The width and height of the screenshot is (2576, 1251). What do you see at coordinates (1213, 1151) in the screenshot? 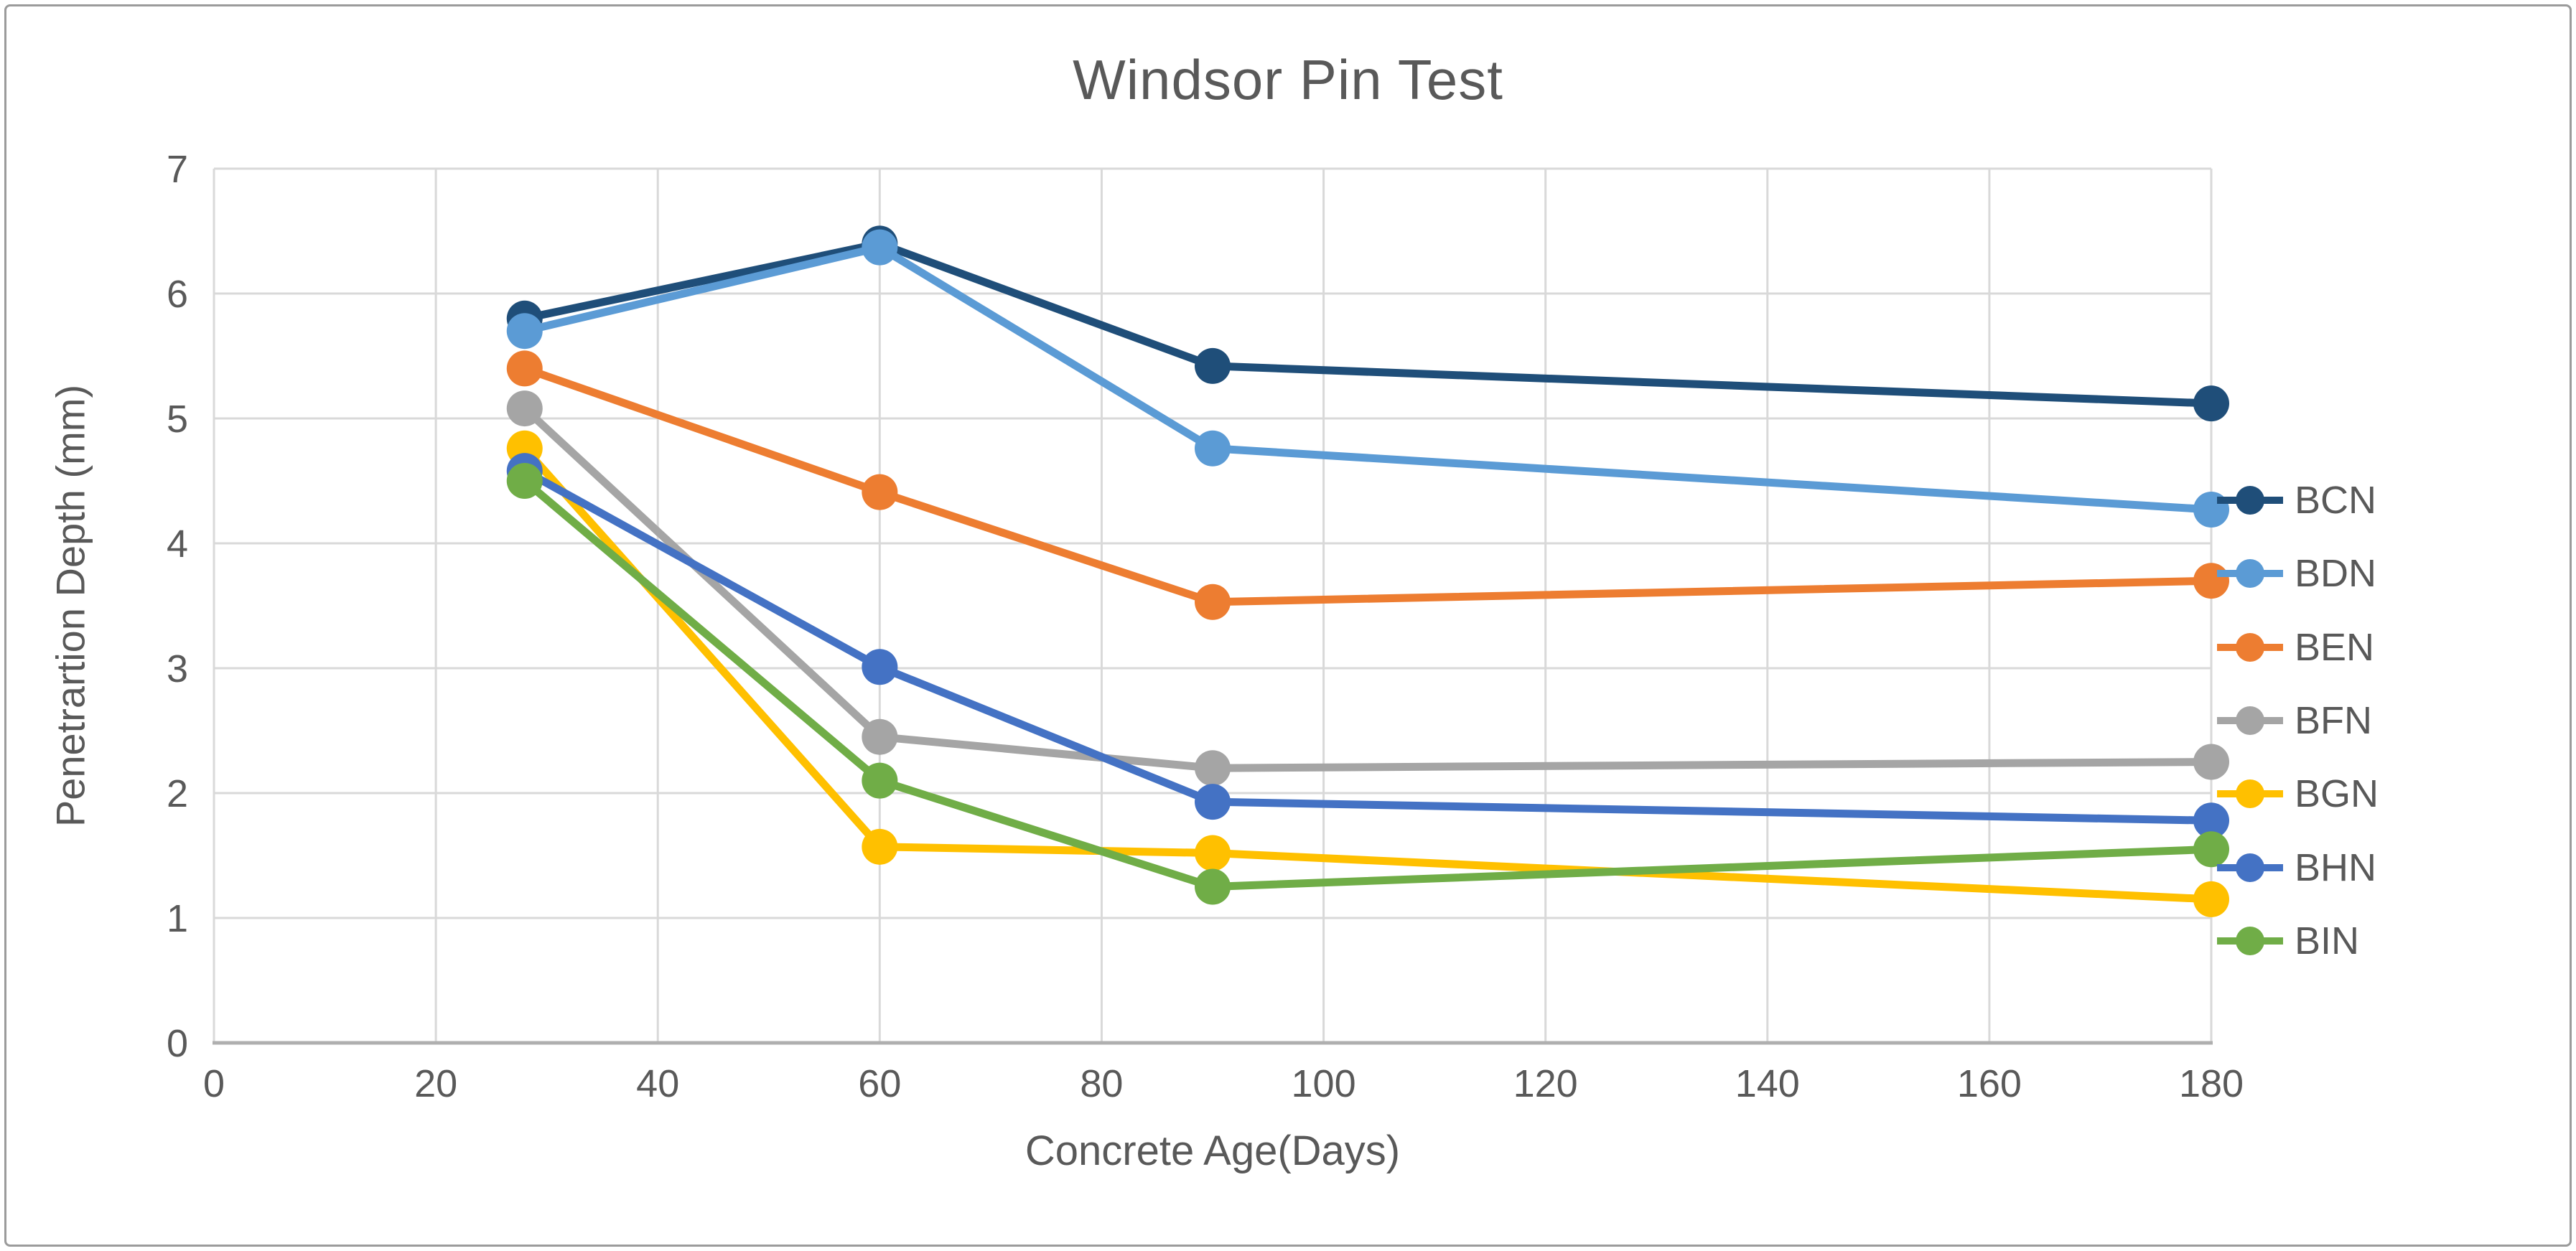
I see `x-axis-title: Concrete Age(Days)` at bounding box center [1213, 1151].